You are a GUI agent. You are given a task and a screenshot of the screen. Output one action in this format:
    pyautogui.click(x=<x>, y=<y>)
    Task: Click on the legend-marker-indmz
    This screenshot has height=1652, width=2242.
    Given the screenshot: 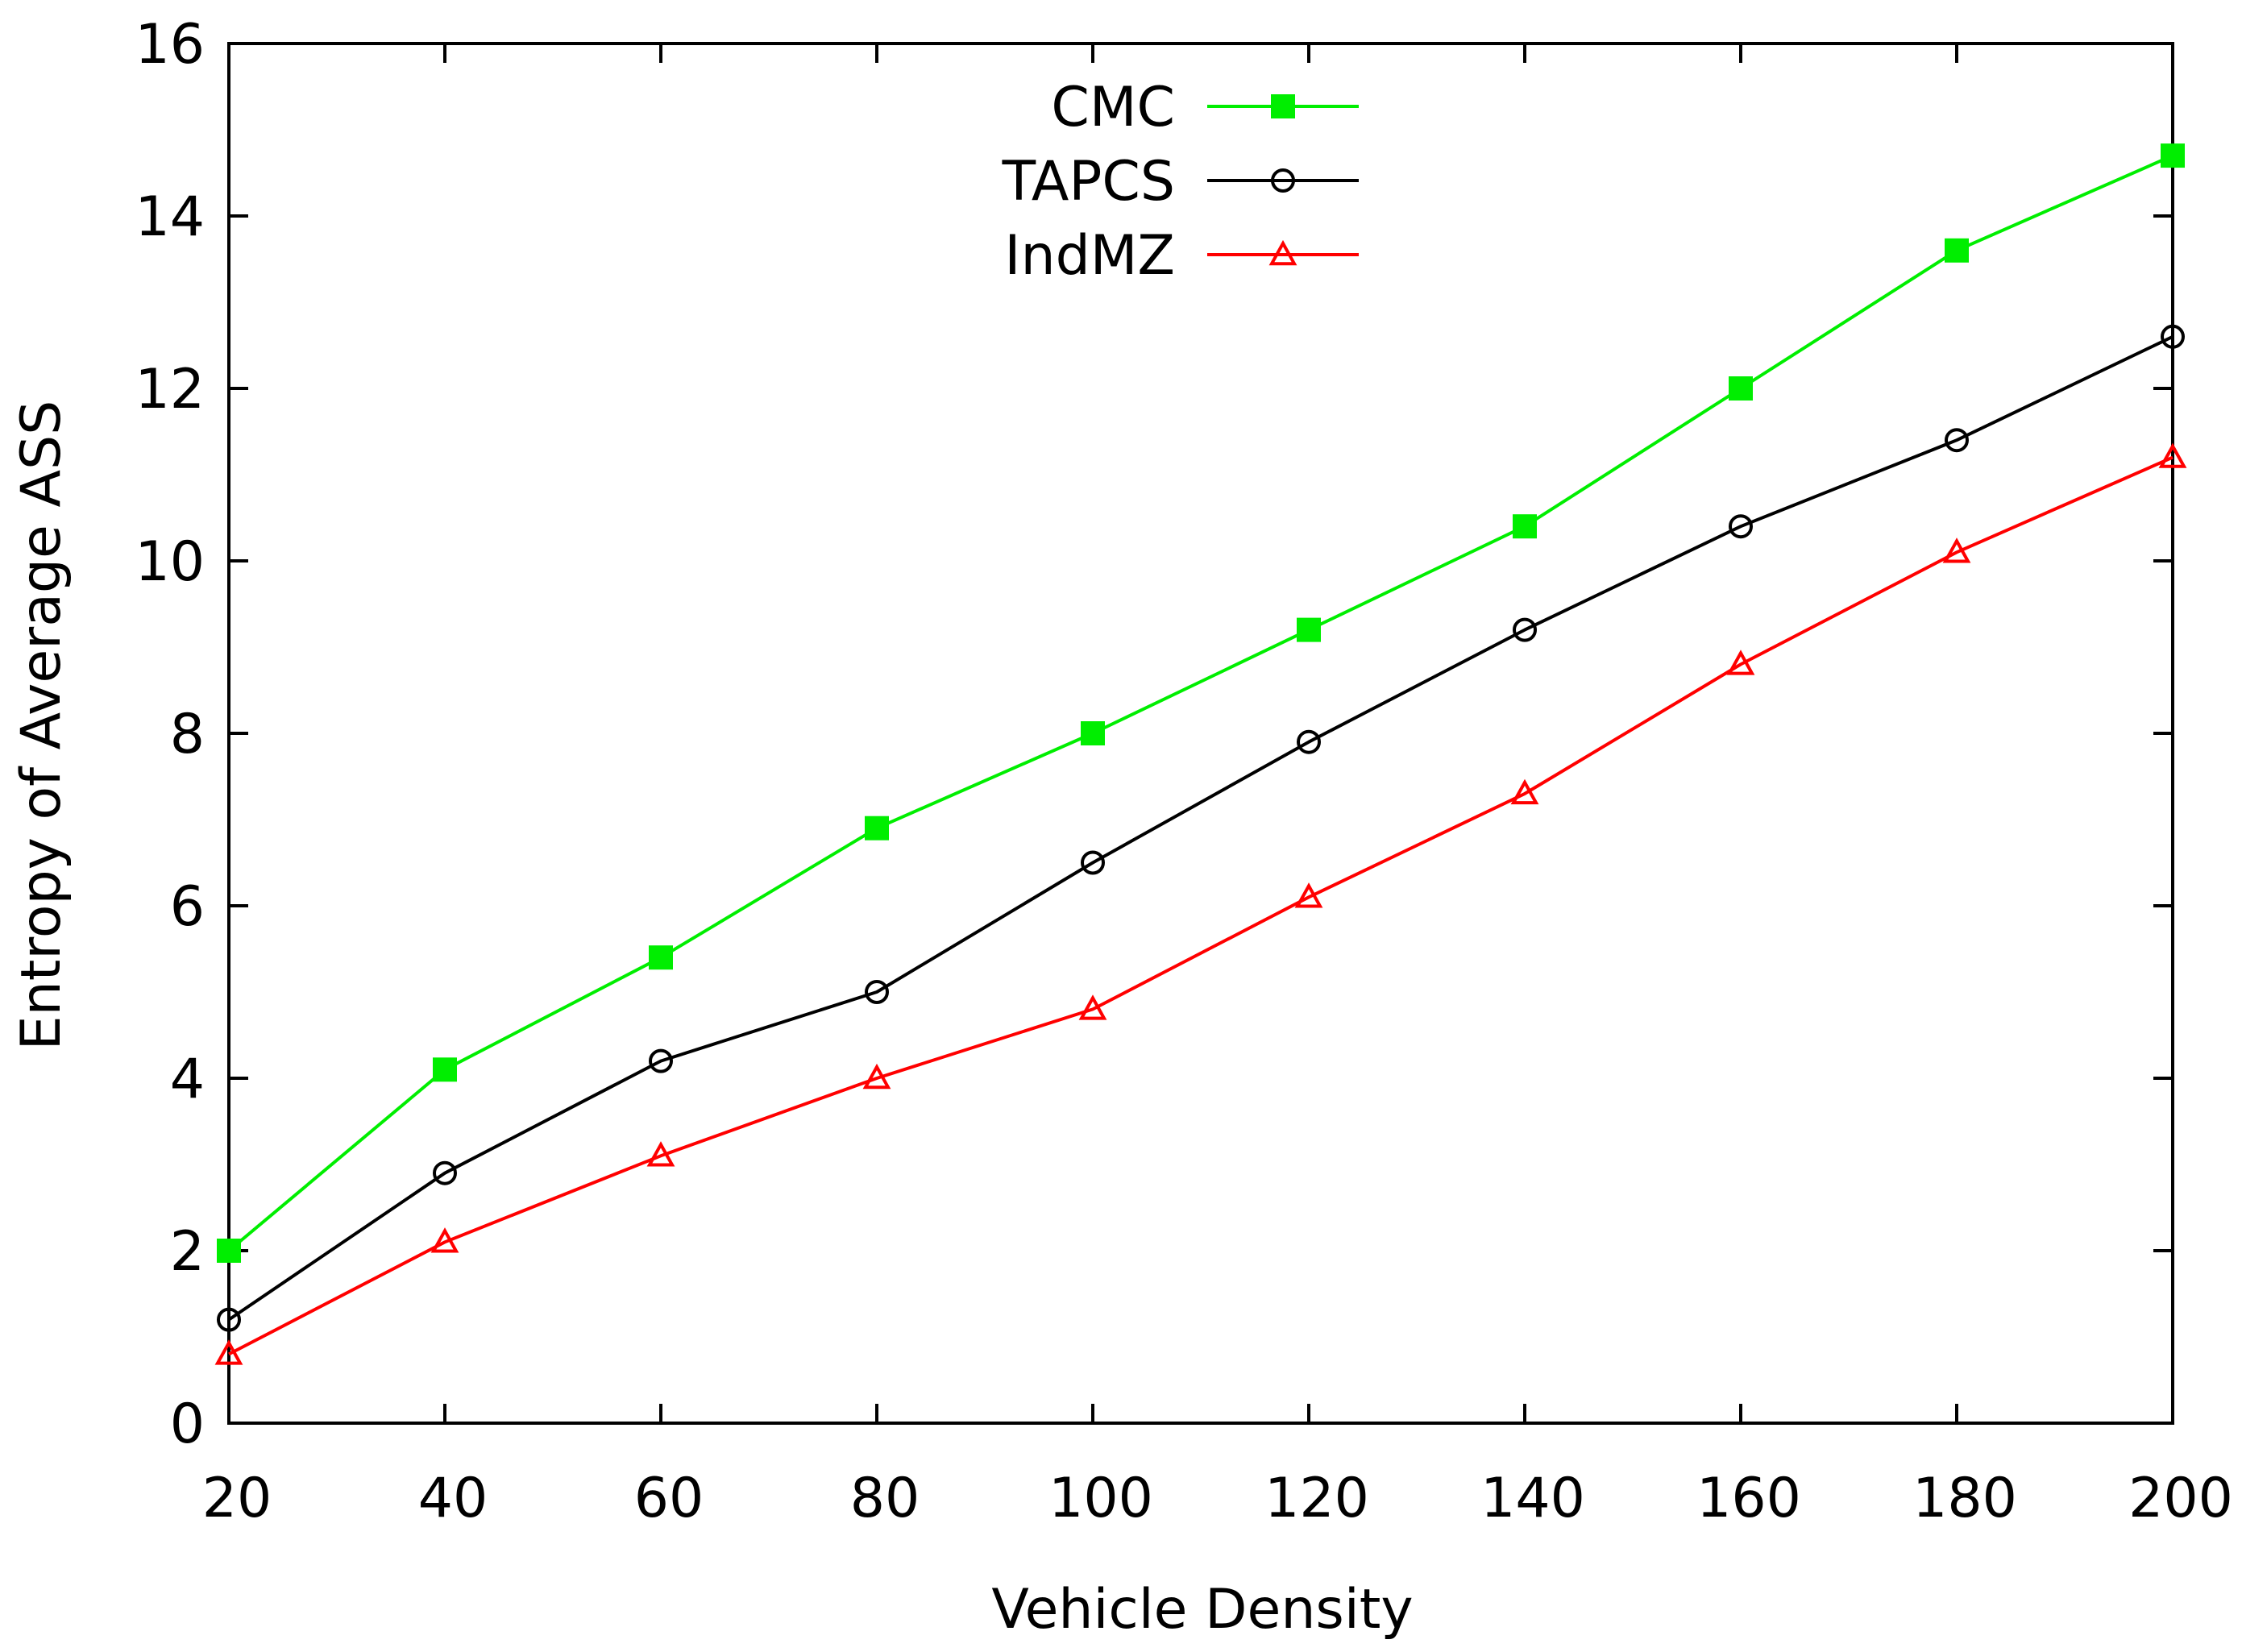 What is the action you would take?
    pyautogui.click(x=1282, y=253)
    